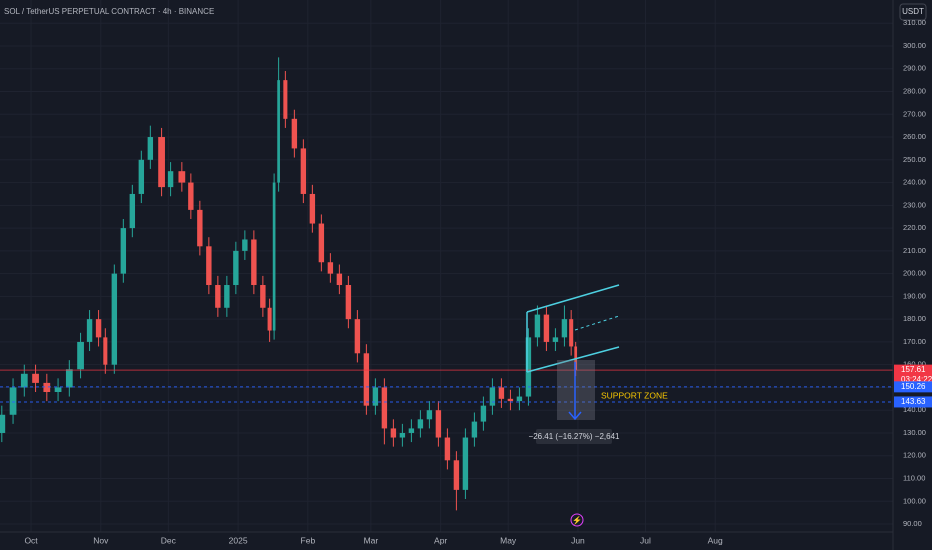 The width and height of the screenshot is (932, 550). What do you see at coordinates (597, 323) in the screenshot?
I see `channel-mid` at bounding box center [597, 323].